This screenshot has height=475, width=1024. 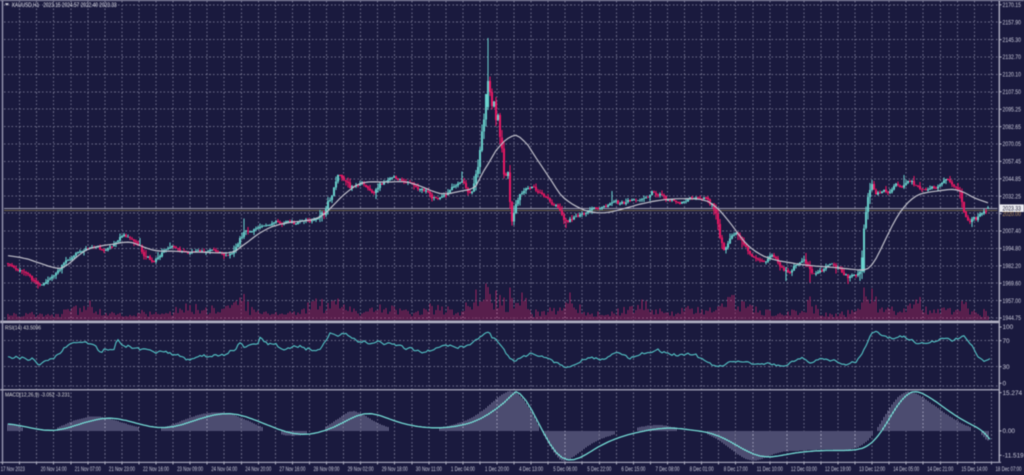 I want to click on svg-text: 24 Nov 20:00, so click(x=258, y=469).